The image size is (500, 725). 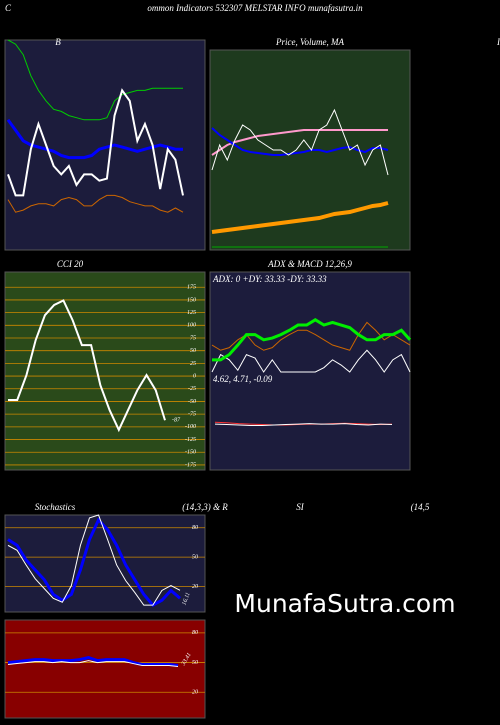 What do you see at coordinates (193, 338) in the screenshot?
I see `y-tick-label: 75` at bounding box center [193, 338].